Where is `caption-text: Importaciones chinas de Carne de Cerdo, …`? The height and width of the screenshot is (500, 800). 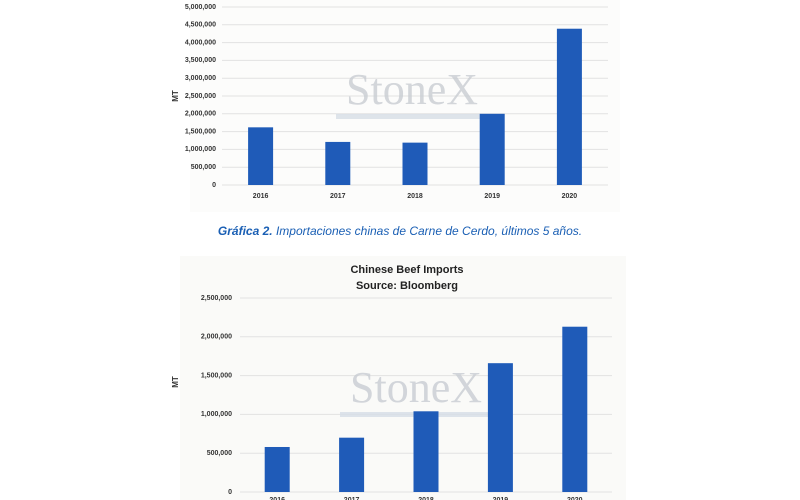 caption-text: Importaciones chinas de Carne de Cerdo, … is located at coordinates (429, 231).